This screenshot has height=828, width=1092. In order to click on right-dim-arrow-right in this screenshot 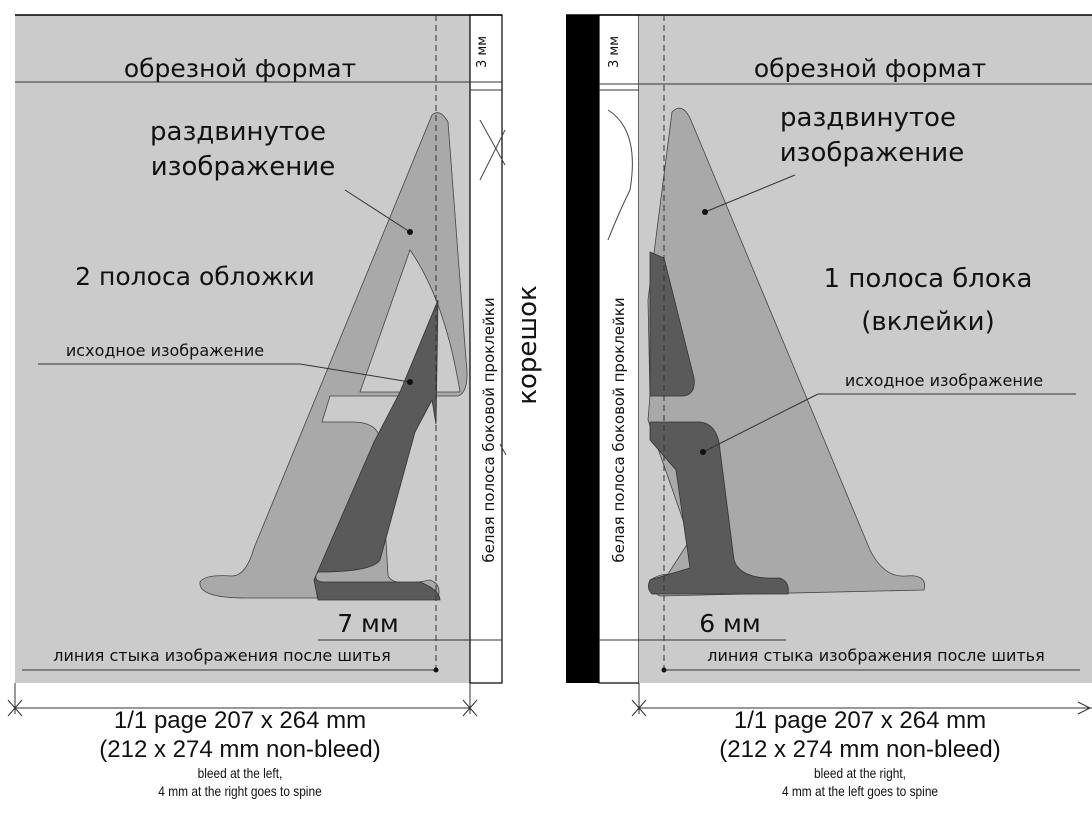, I will do `click(1084, 708)`.